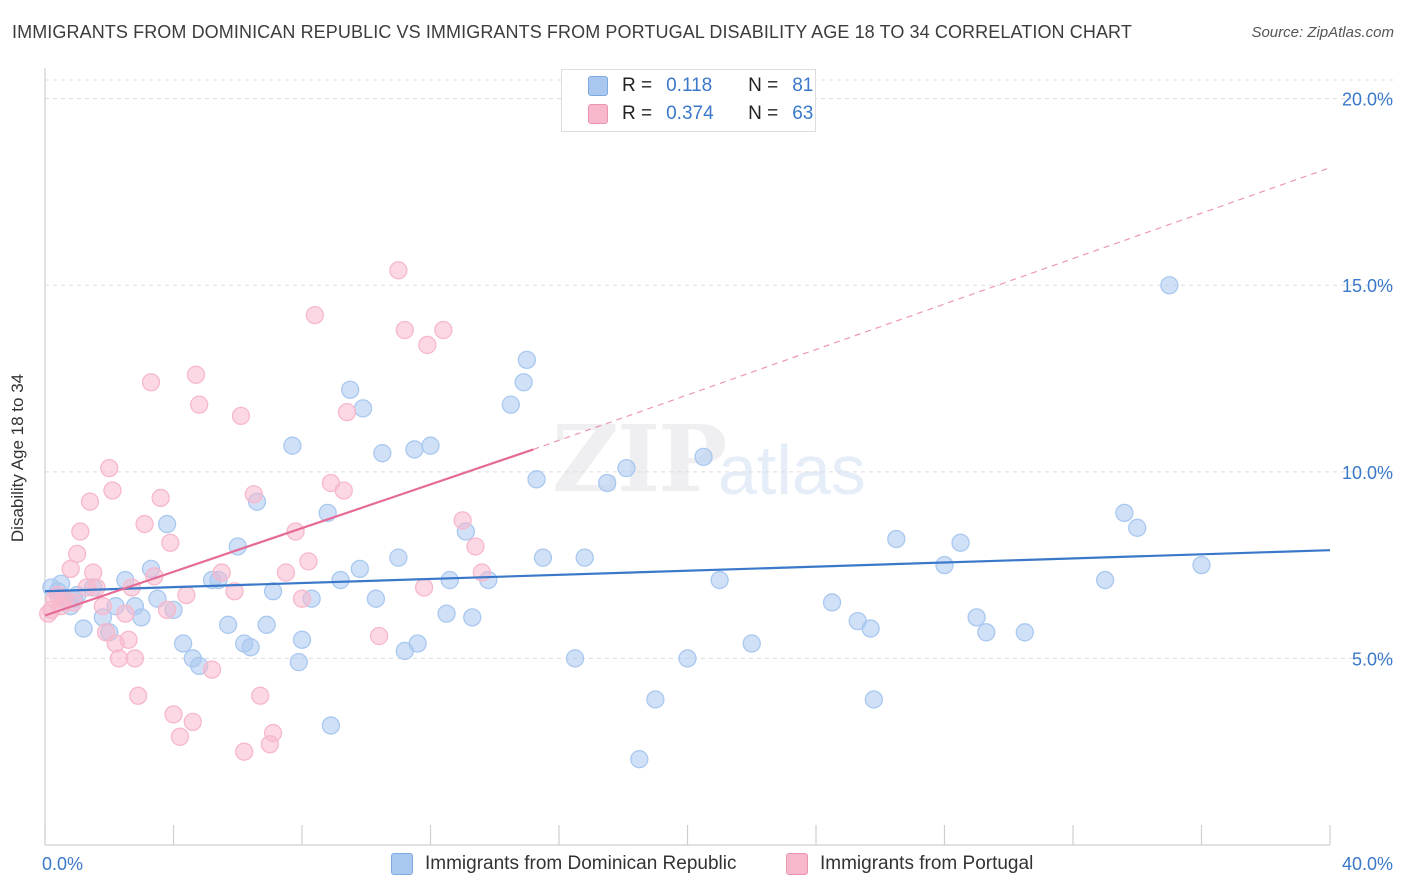  Describe the element at coordinates (1367, 473) in the screenshot. I see `y-tick-label: 10.0%` at that location.